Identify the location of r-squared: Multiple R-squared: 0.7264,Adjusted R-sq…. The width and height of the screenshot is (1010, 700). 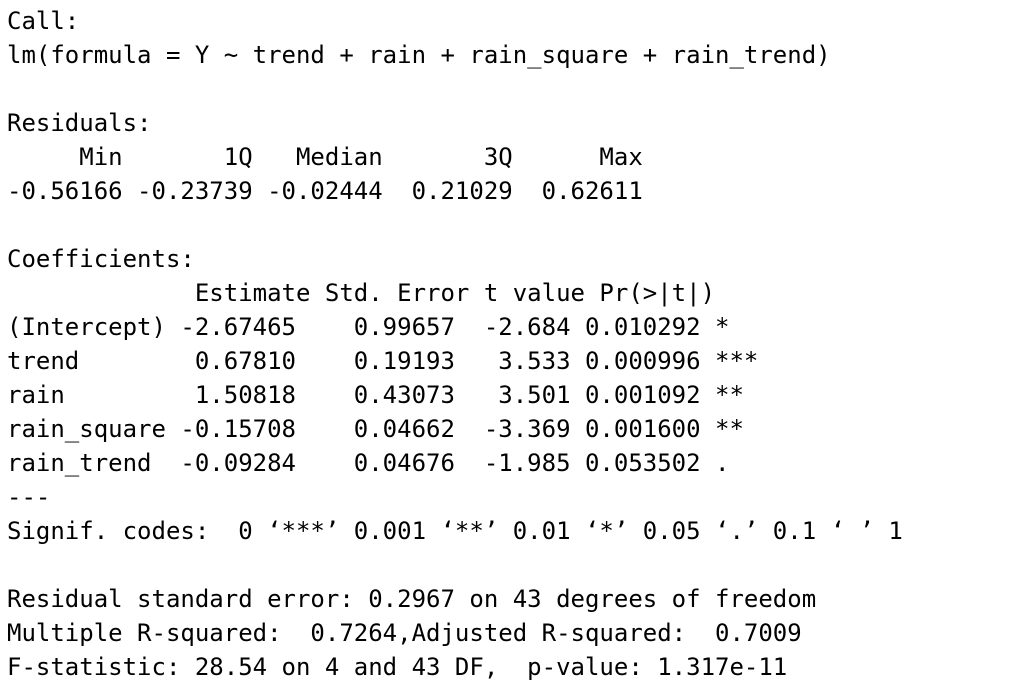
(412, 633).